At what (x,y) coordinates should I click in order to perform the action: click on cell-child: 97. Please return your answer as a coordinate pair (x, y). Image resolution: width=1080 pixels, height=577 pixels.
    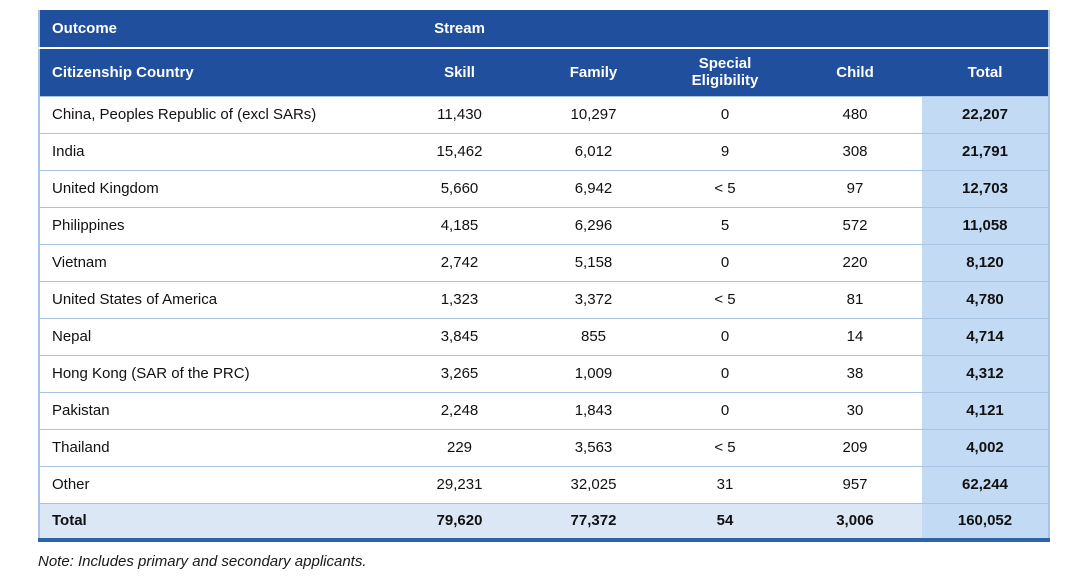
    Looking at the image, I should click on (855, 188).